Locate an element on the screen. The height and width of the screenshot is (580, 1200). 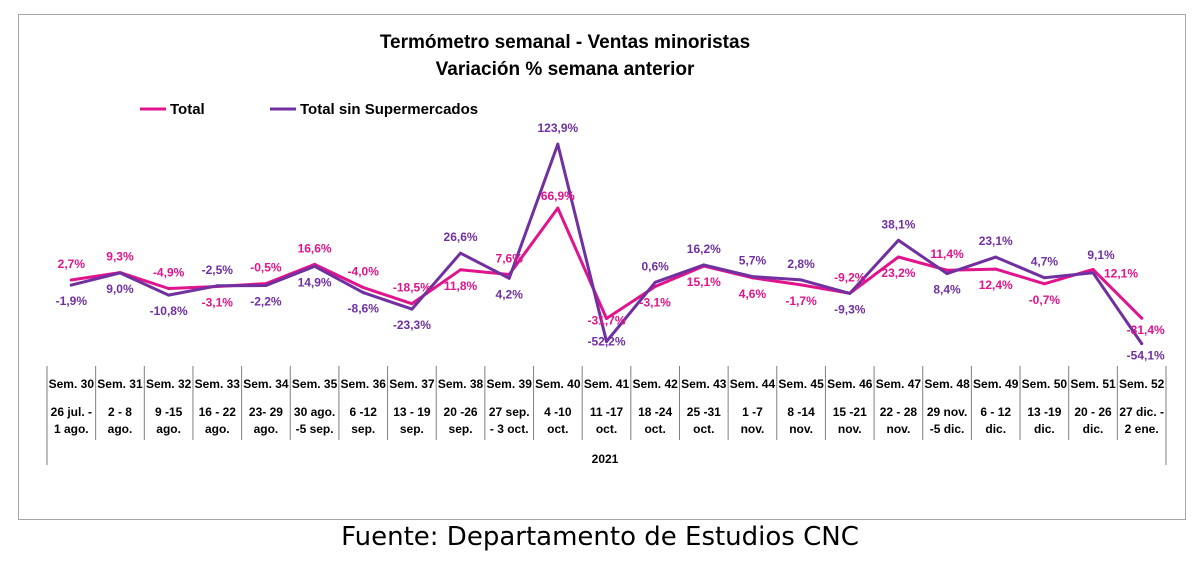
data-label-sin-supermercados: 38,1% is located at coordinates (898, 224).